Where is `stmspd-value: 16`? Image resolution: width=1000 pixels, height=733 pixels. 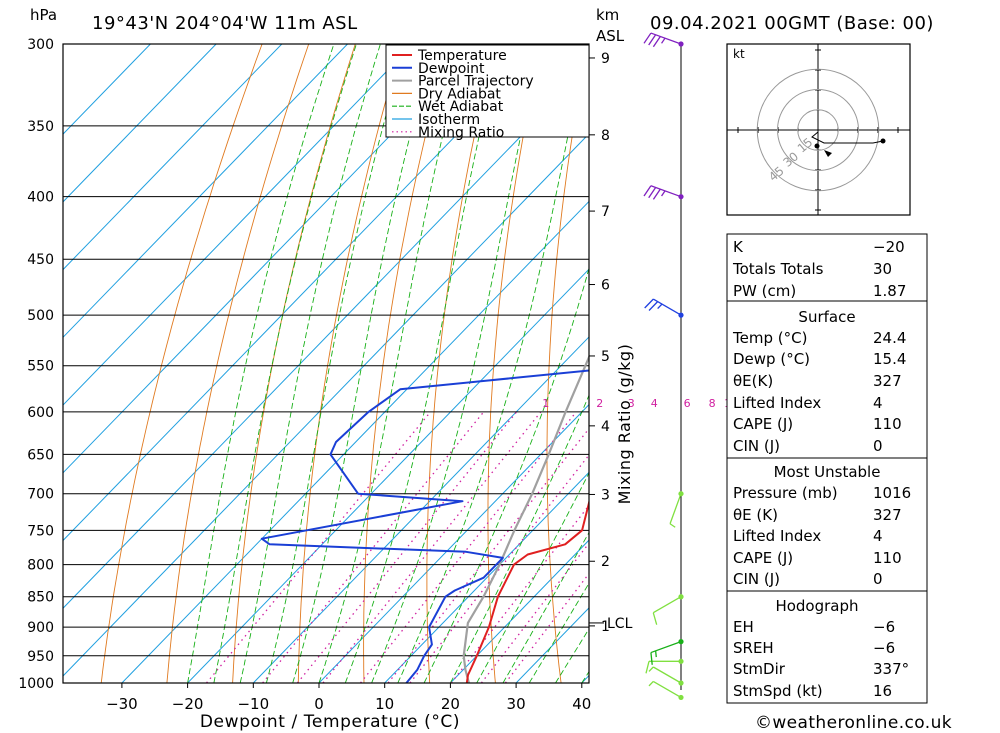
stmspd-value: 16 is located at coordinates (882, 691).